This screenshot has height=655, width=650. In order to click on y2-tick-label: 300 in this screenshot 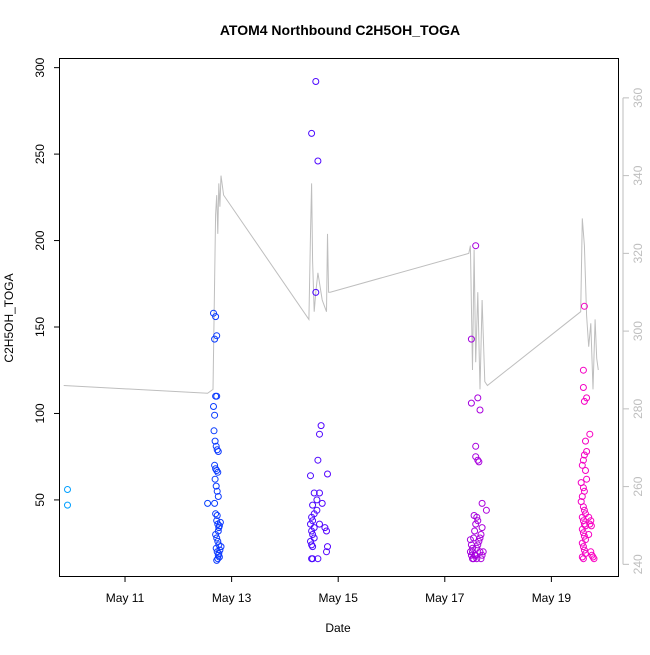, I will do `click(638, 331)`.